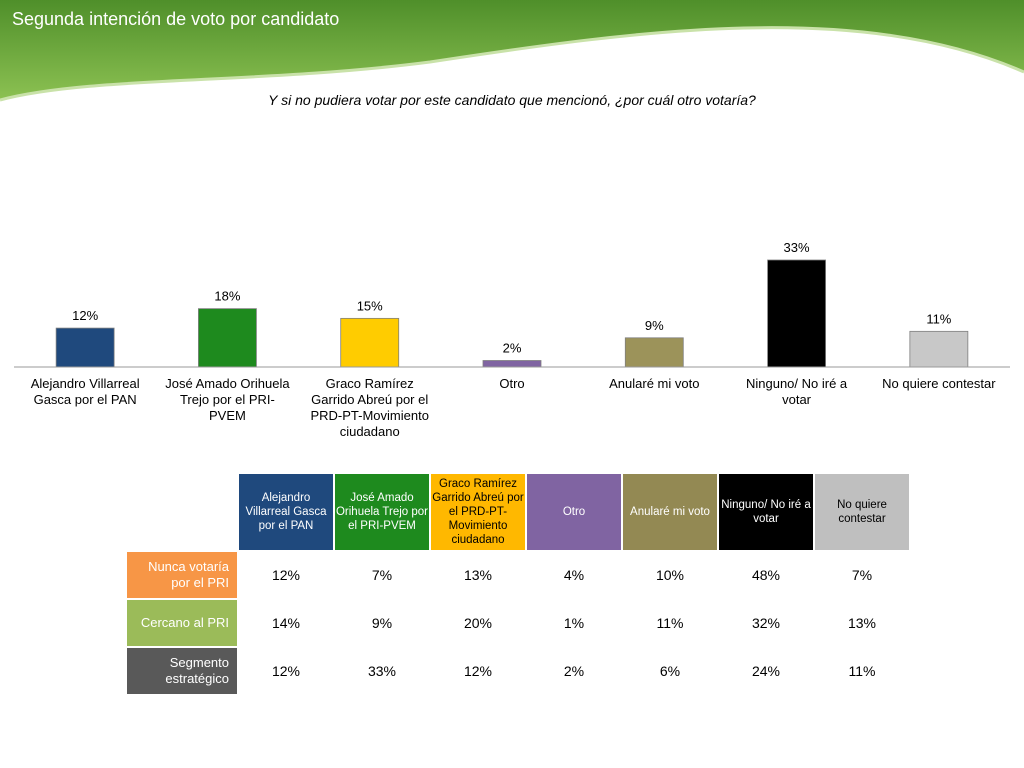 This screenshot has height=768, width=1024. Describe the element at coordinates (512, 348) in the screenshot. I see `data-label: 2%` at that location.